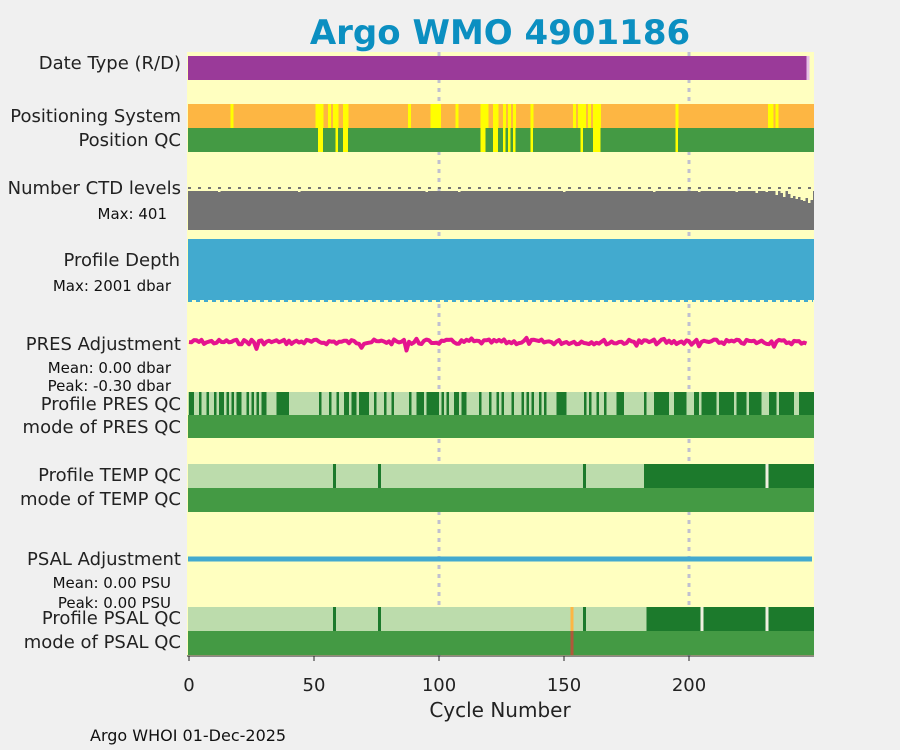 This screenshot has height=750, width=900. Describe the element at coordinates (132, 214) in the screenshot. I see `label-ctd-max: Max: 401` at that location.